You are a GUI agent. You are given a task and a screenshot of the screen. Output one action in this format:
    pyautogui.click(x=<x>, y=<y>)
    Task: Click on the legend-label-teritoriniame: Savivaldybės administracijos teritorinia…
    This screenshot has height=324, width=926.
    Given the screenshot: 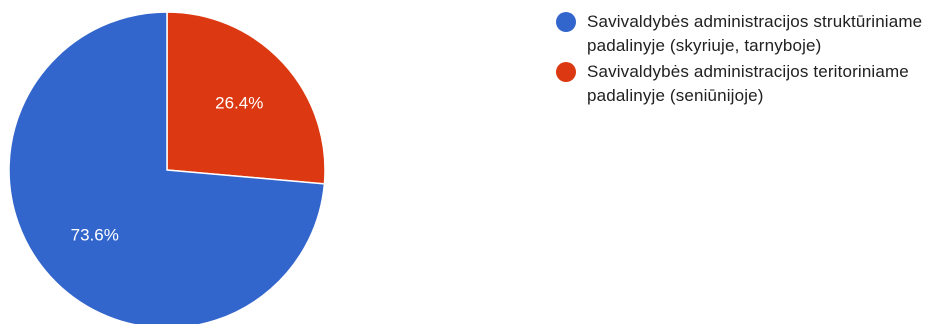 What is the action you would take?
    pyautogui.click(x=748, y=83)
    